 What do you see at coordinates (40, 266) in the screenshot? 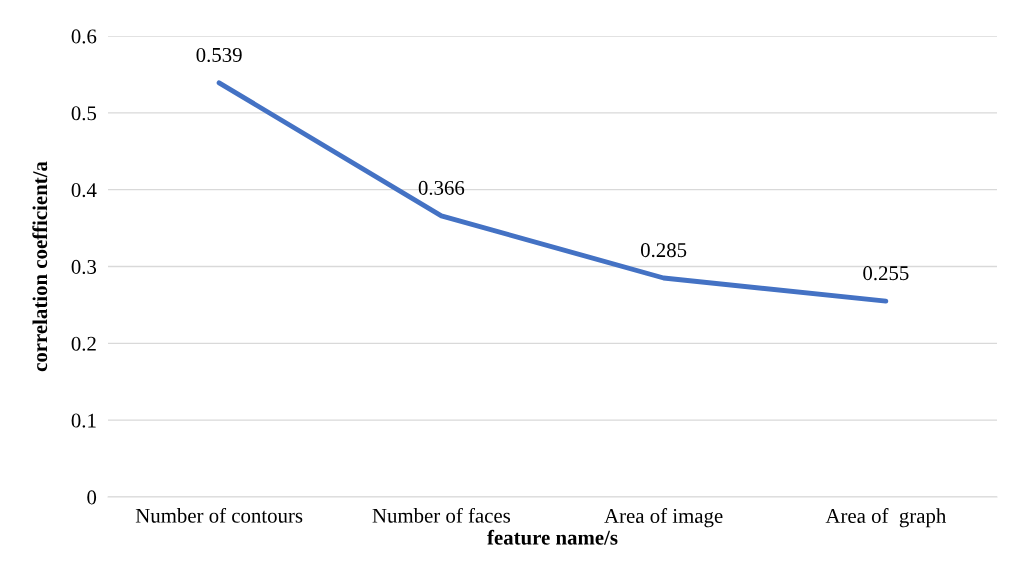
I see `y-axis-title: correlation coefficient/a` at bounding box center [40, 266].